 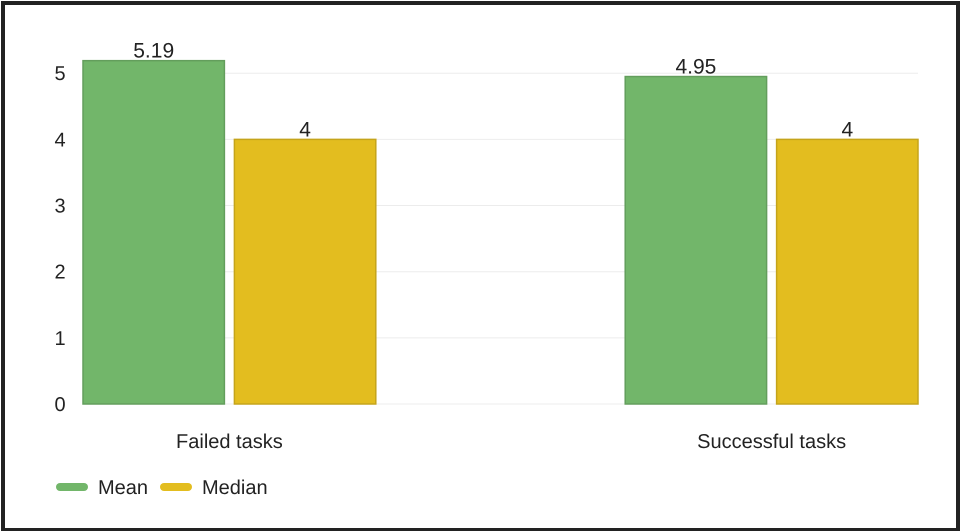 I want to click on x-tick-label: Successful tasks, so click(x=771, y=442).